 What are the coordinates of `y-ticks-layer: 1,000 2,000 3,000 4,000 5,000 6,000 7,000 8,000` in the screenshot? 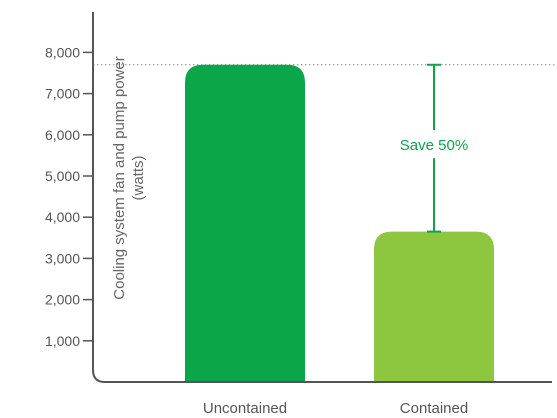 It's located at (69, 196).